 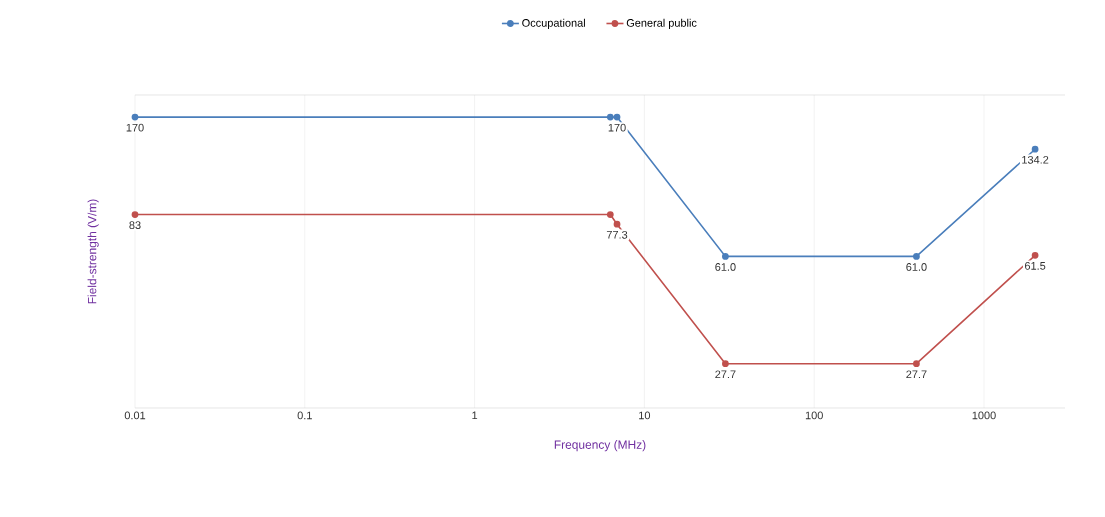 What do you see at coordinates (93, 251) in the screenshot?
I see `y-axis-title: Field-strength (V/m)` at bounding box center [93, 251].